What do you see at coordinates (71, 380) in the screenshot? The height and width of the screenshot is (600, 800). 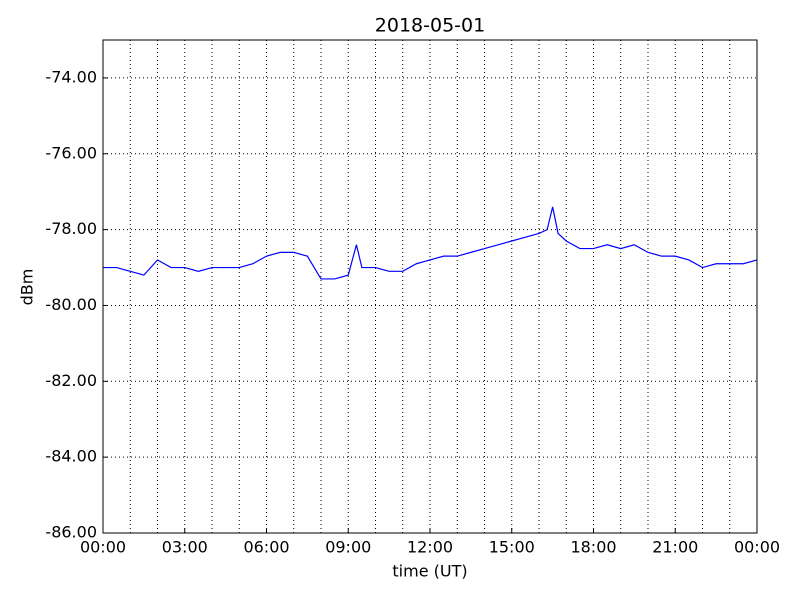 I see `y-tick-label: -82.00` at bounding box center [71, 380].